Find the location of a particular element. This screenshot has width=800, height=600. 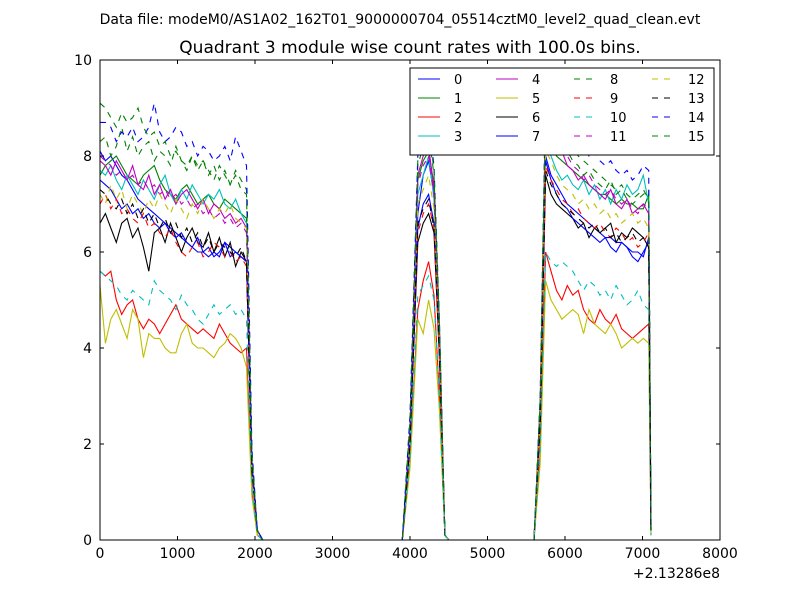

y-tick-label: 6 is located at coordinates (87, 253).